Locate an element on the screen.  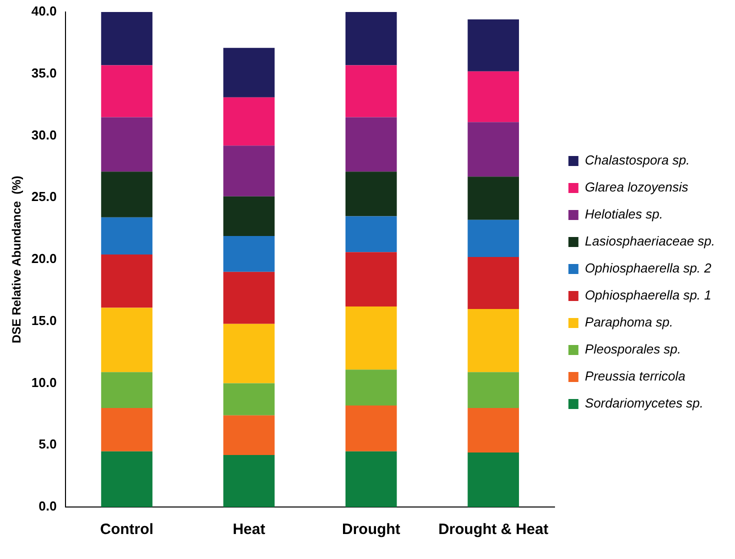
y-tick-label: 5.0 is located at coordinates (47, 444).